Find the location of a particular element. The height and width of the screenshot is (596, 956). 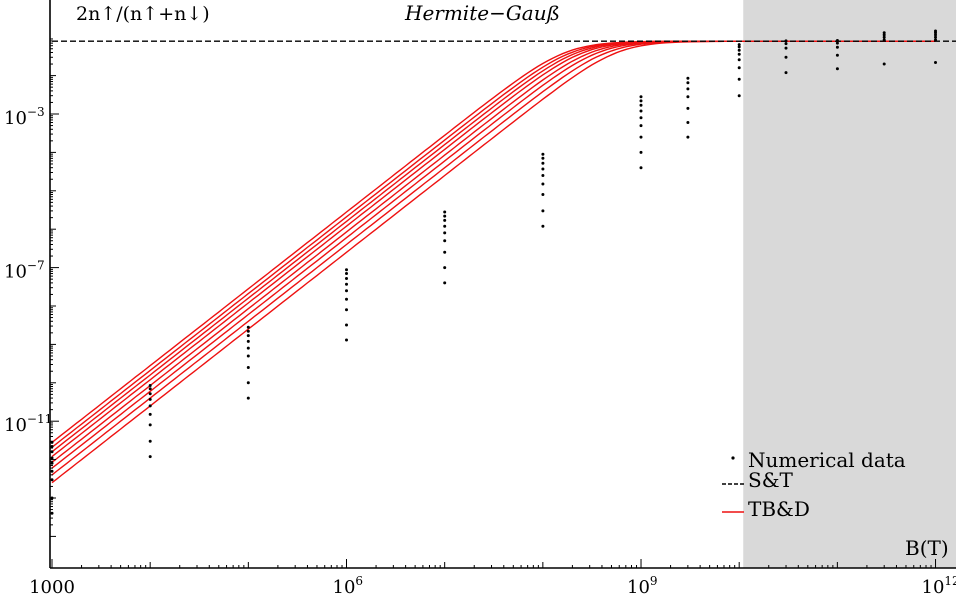

y-axis-label: 2n↑/(n↑+n↓) is located at coordinates (143, 14).